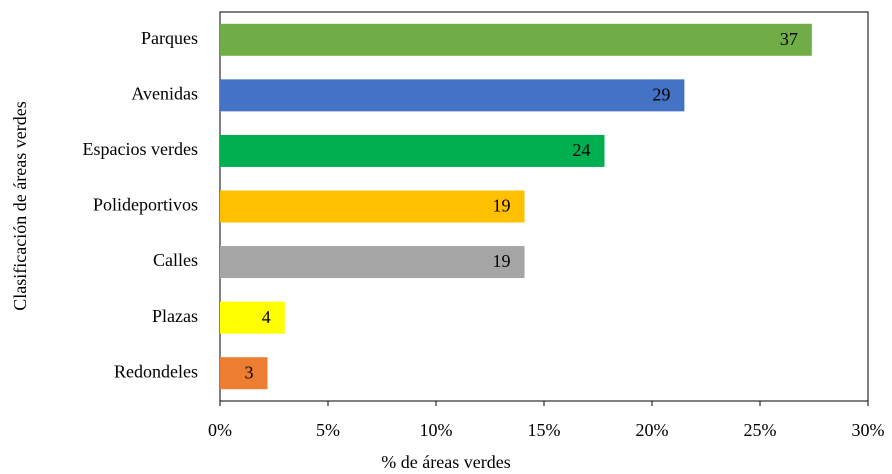 This screenshot has width=892, height=474. Describe the element at coordinates (156, 371) in the screenshot. I see `y-tick-label: Redondeles` at that location.